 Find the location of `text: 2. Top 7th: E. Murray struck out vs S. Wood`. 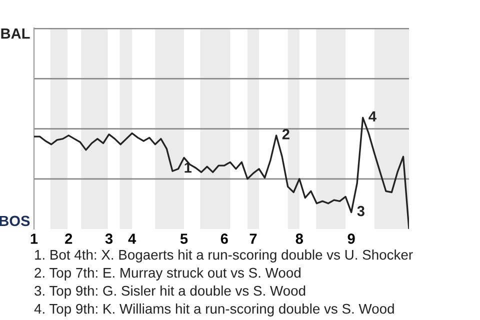

text: 2. Top 7th: E. Murray struck out vs S. Wood is located at coordinates (167, 274).